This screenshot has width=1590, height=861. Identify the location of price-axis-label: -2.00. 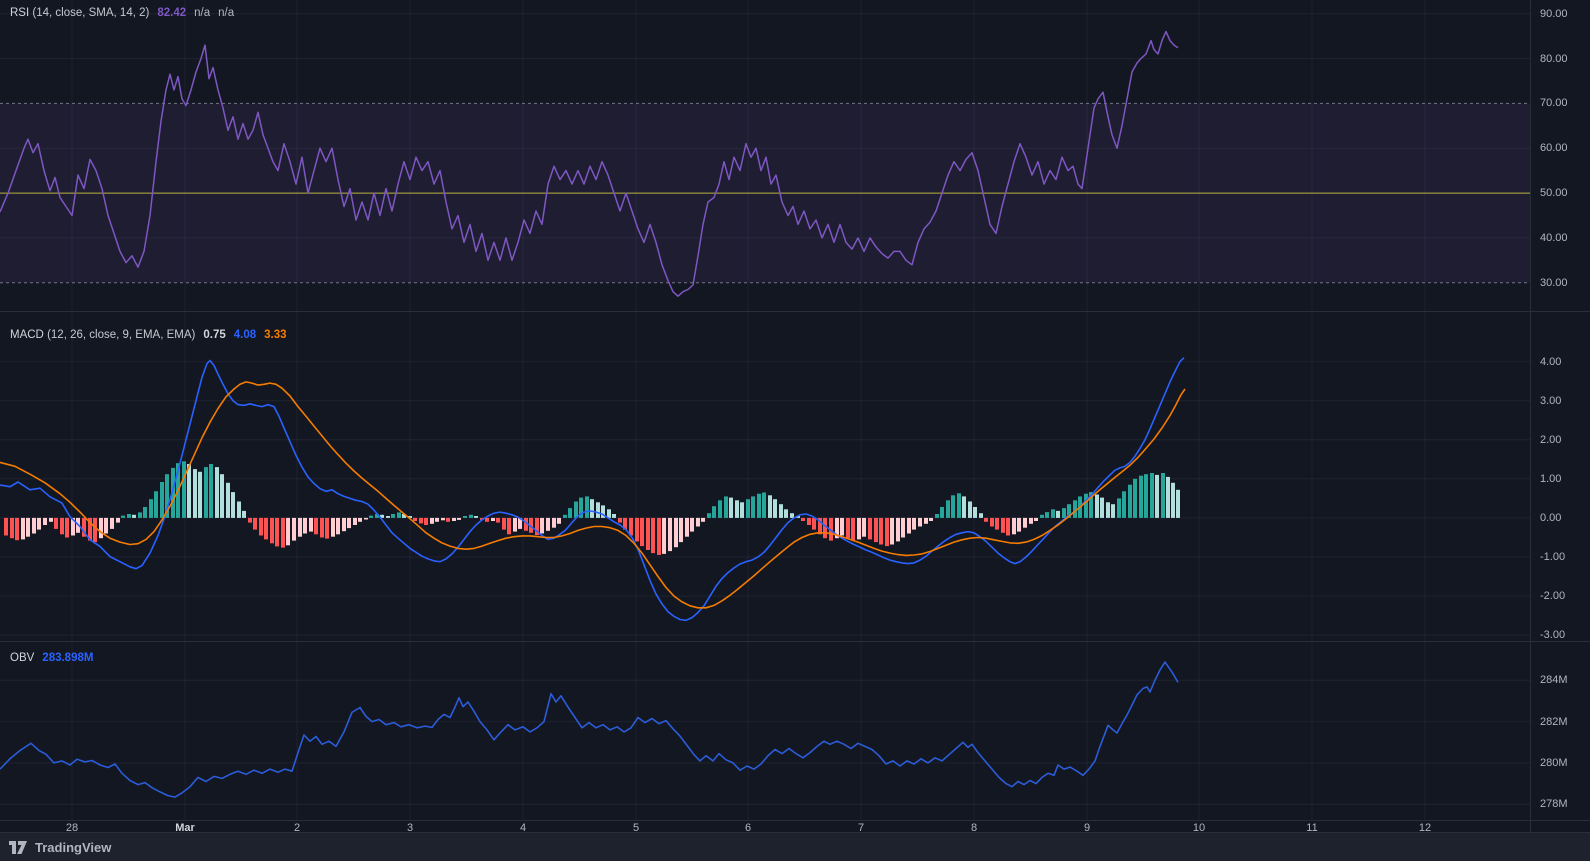
(1553, 596).